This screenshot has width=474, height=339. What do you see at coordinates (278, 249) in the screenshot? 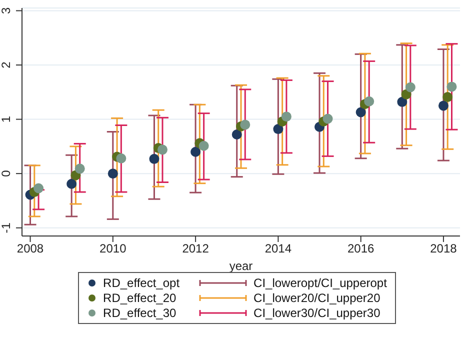
I see `x-tick-label: 2014` at bounding box center [278, 249].